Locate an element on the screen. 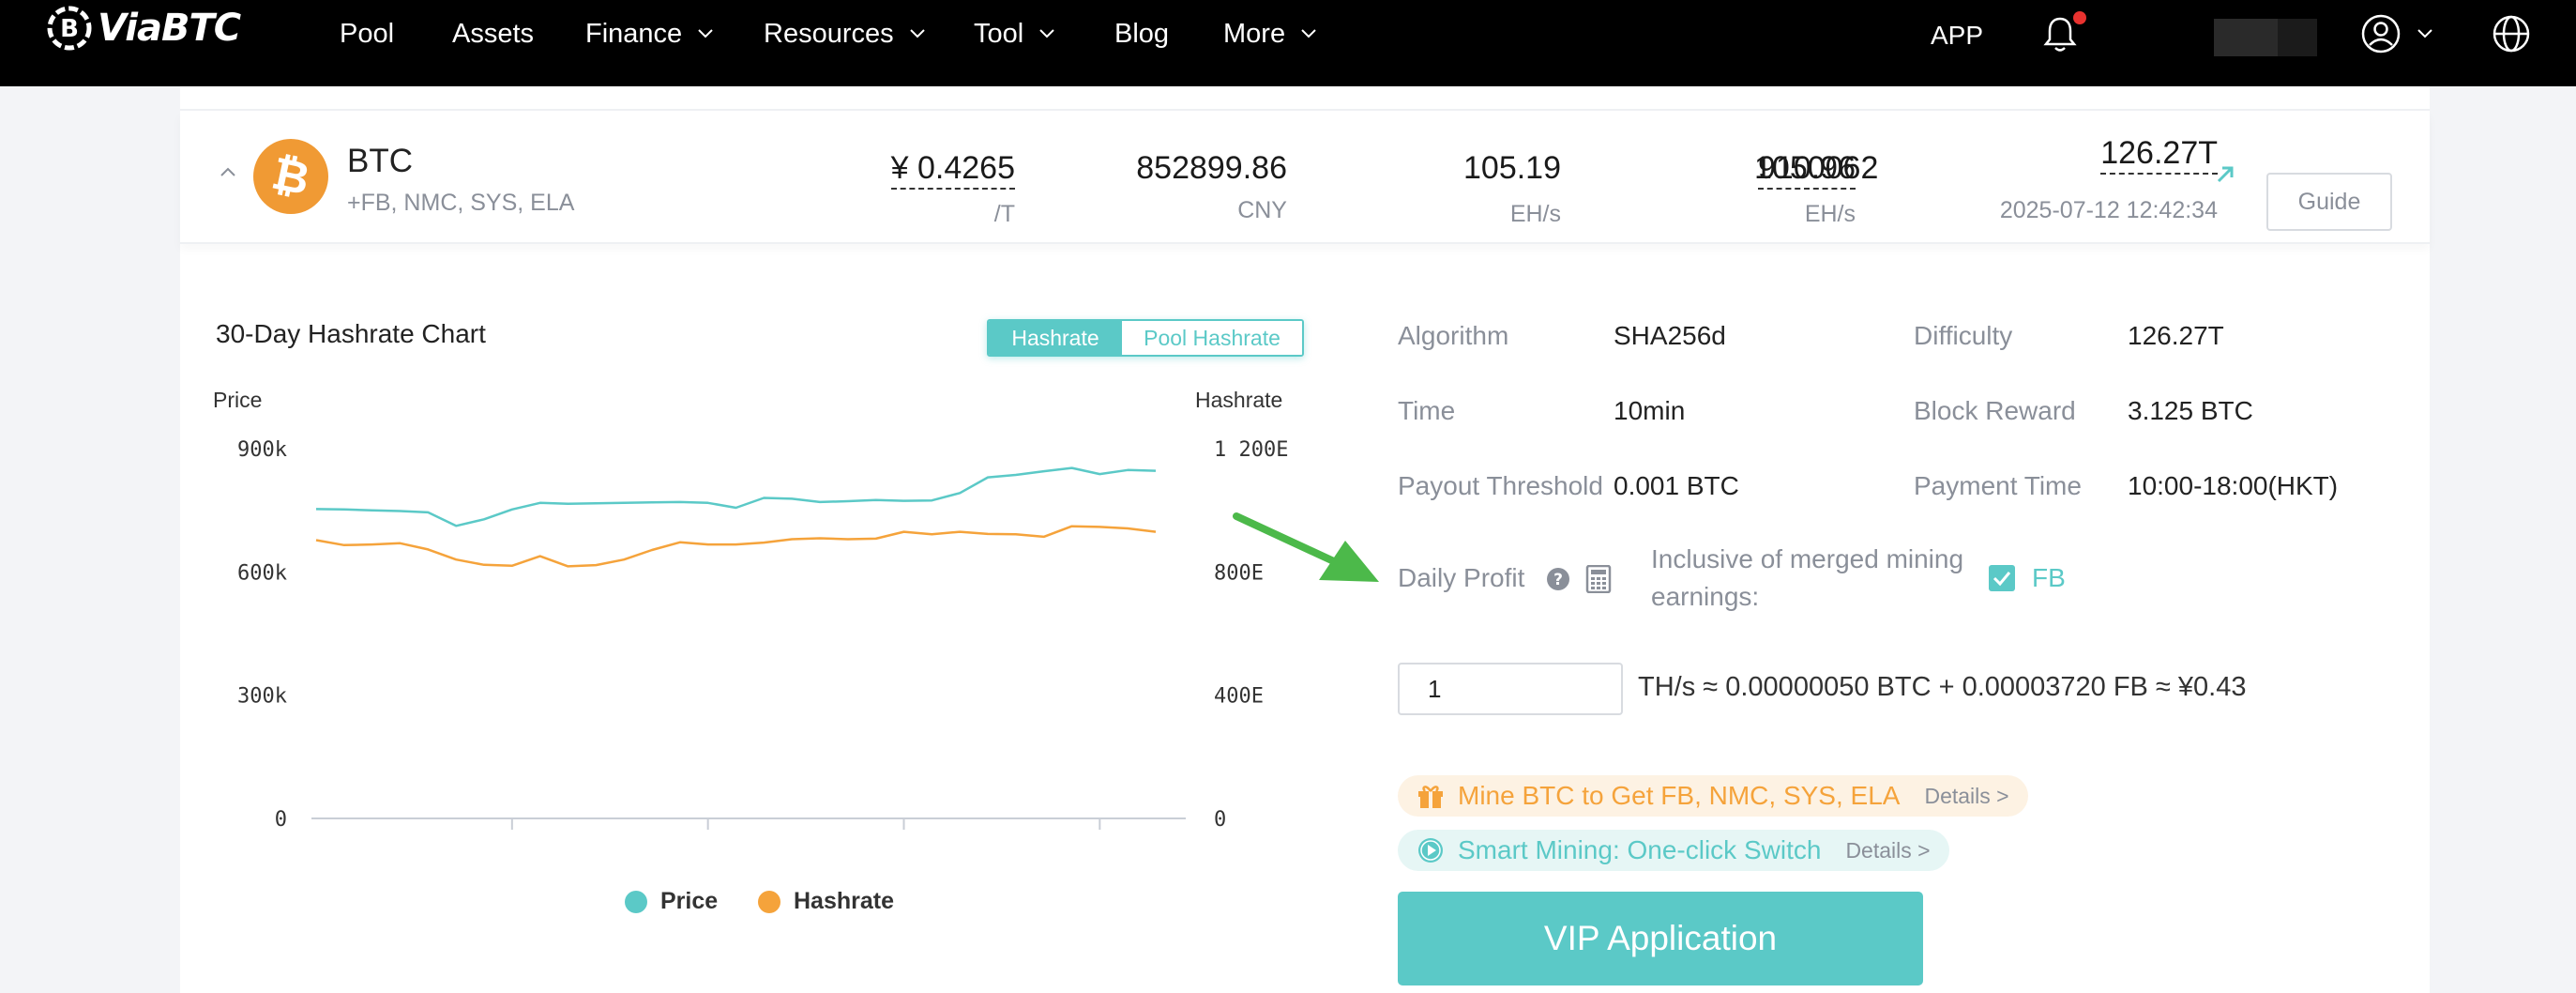 The width and height of the screenshot is (2576, 993). pps-value: 852899.86 is located at coordinates (1211, 168).